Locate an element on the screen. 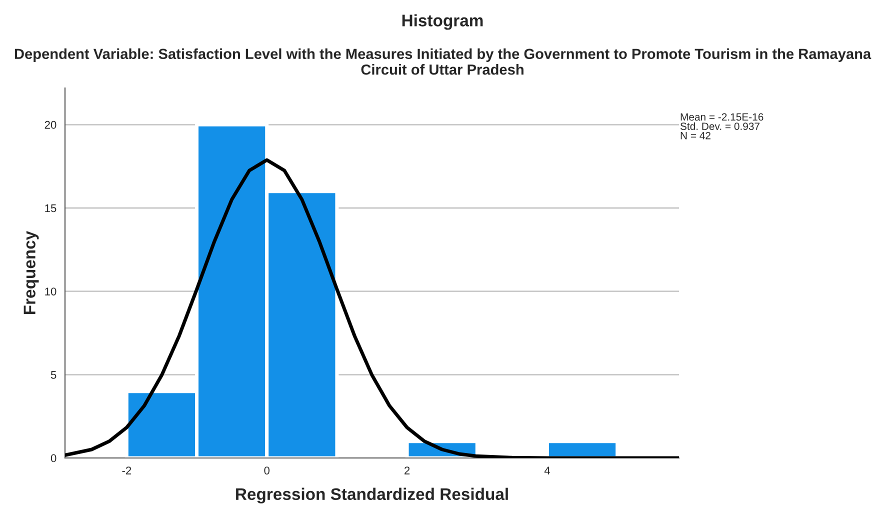 This screenshot has width=885, height=513. x-tick-label: -2 is located at coordinates (127, 470).